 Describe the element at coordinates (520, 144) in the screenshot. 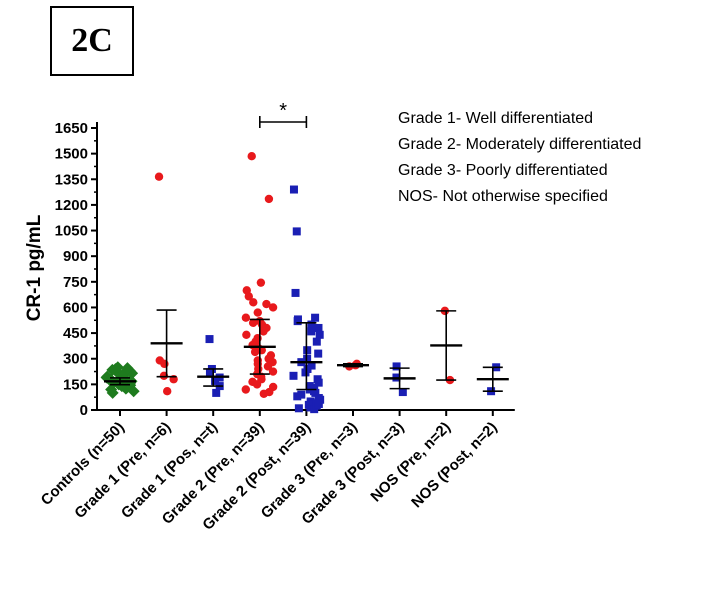

I see `legend-note-grade-2: Grade 2- Moderately differentiated` at that location.